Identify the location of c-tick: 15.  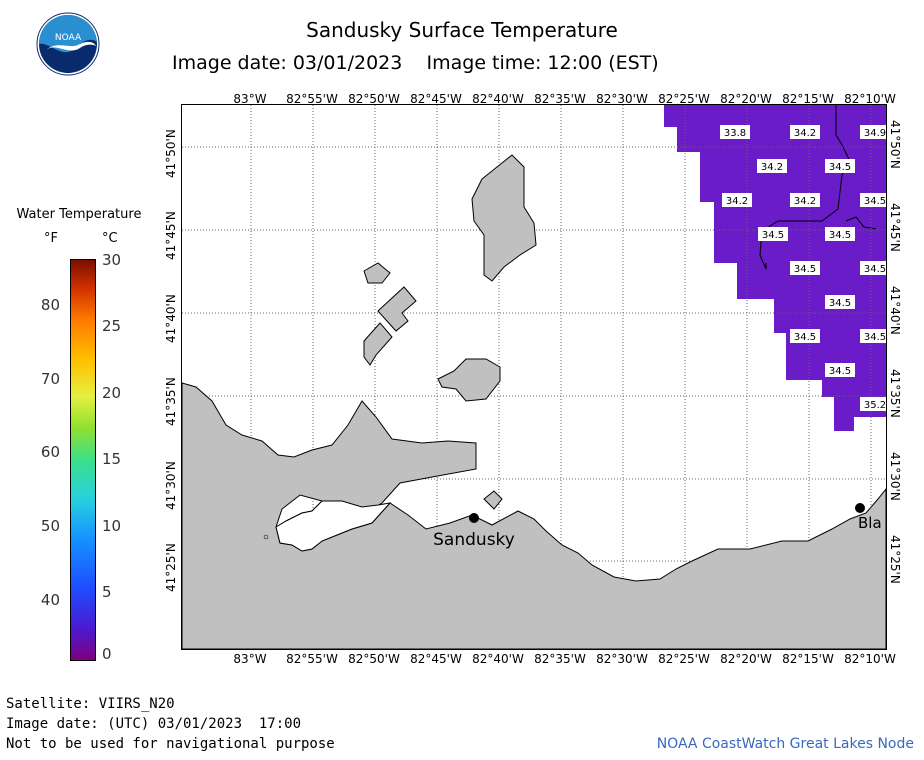
(112, 459).